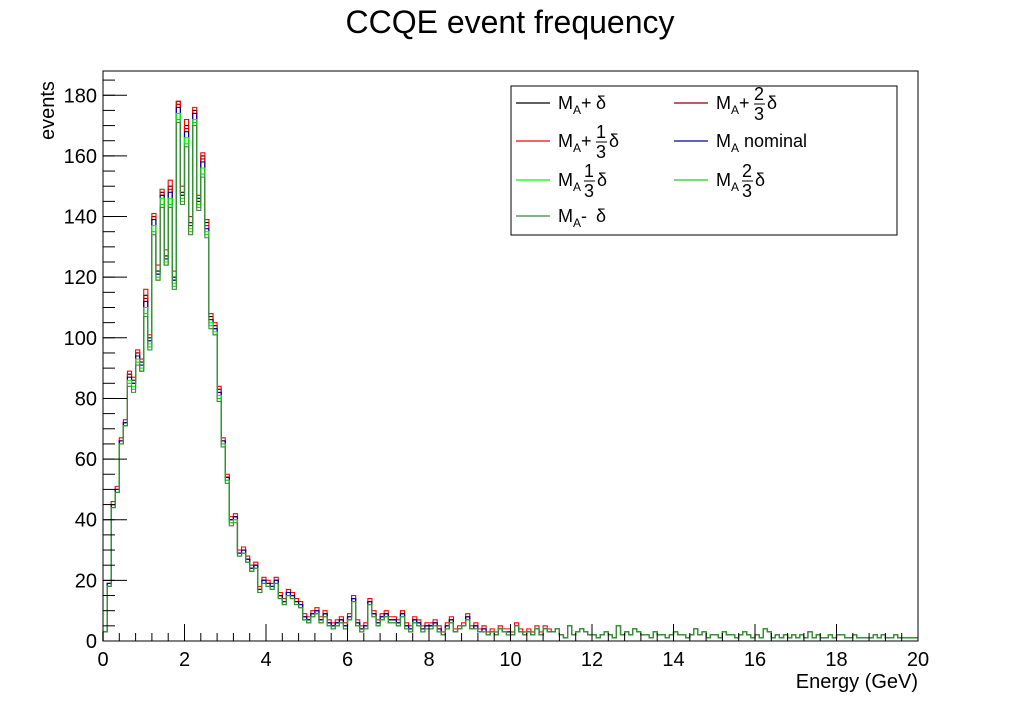 This screenshot has width=1020, height=717. I want to click on x-tick-label-2: 4, so click(265, 660).